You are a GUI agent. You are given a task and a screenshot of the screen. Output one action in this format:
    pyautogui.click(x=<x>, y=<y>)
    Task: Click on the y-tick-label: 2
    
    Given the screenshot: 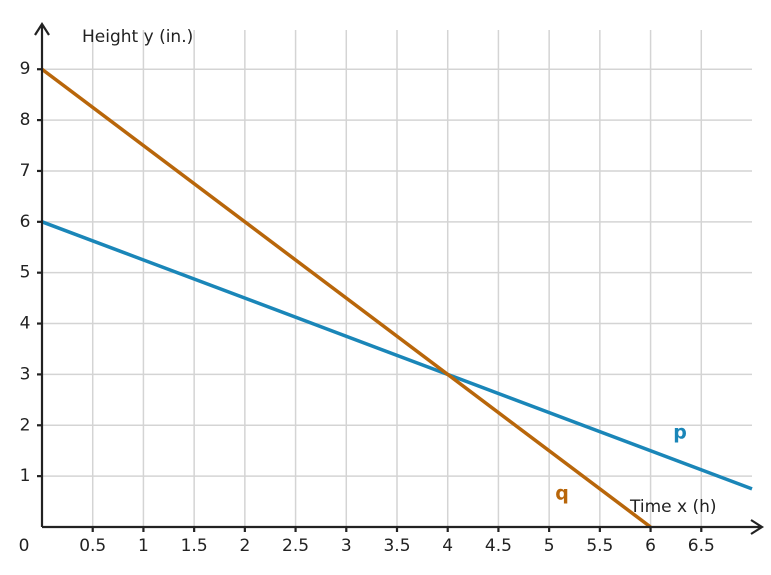 What is the action you would take?
    pyautogui.click(x=25, y=425)
    